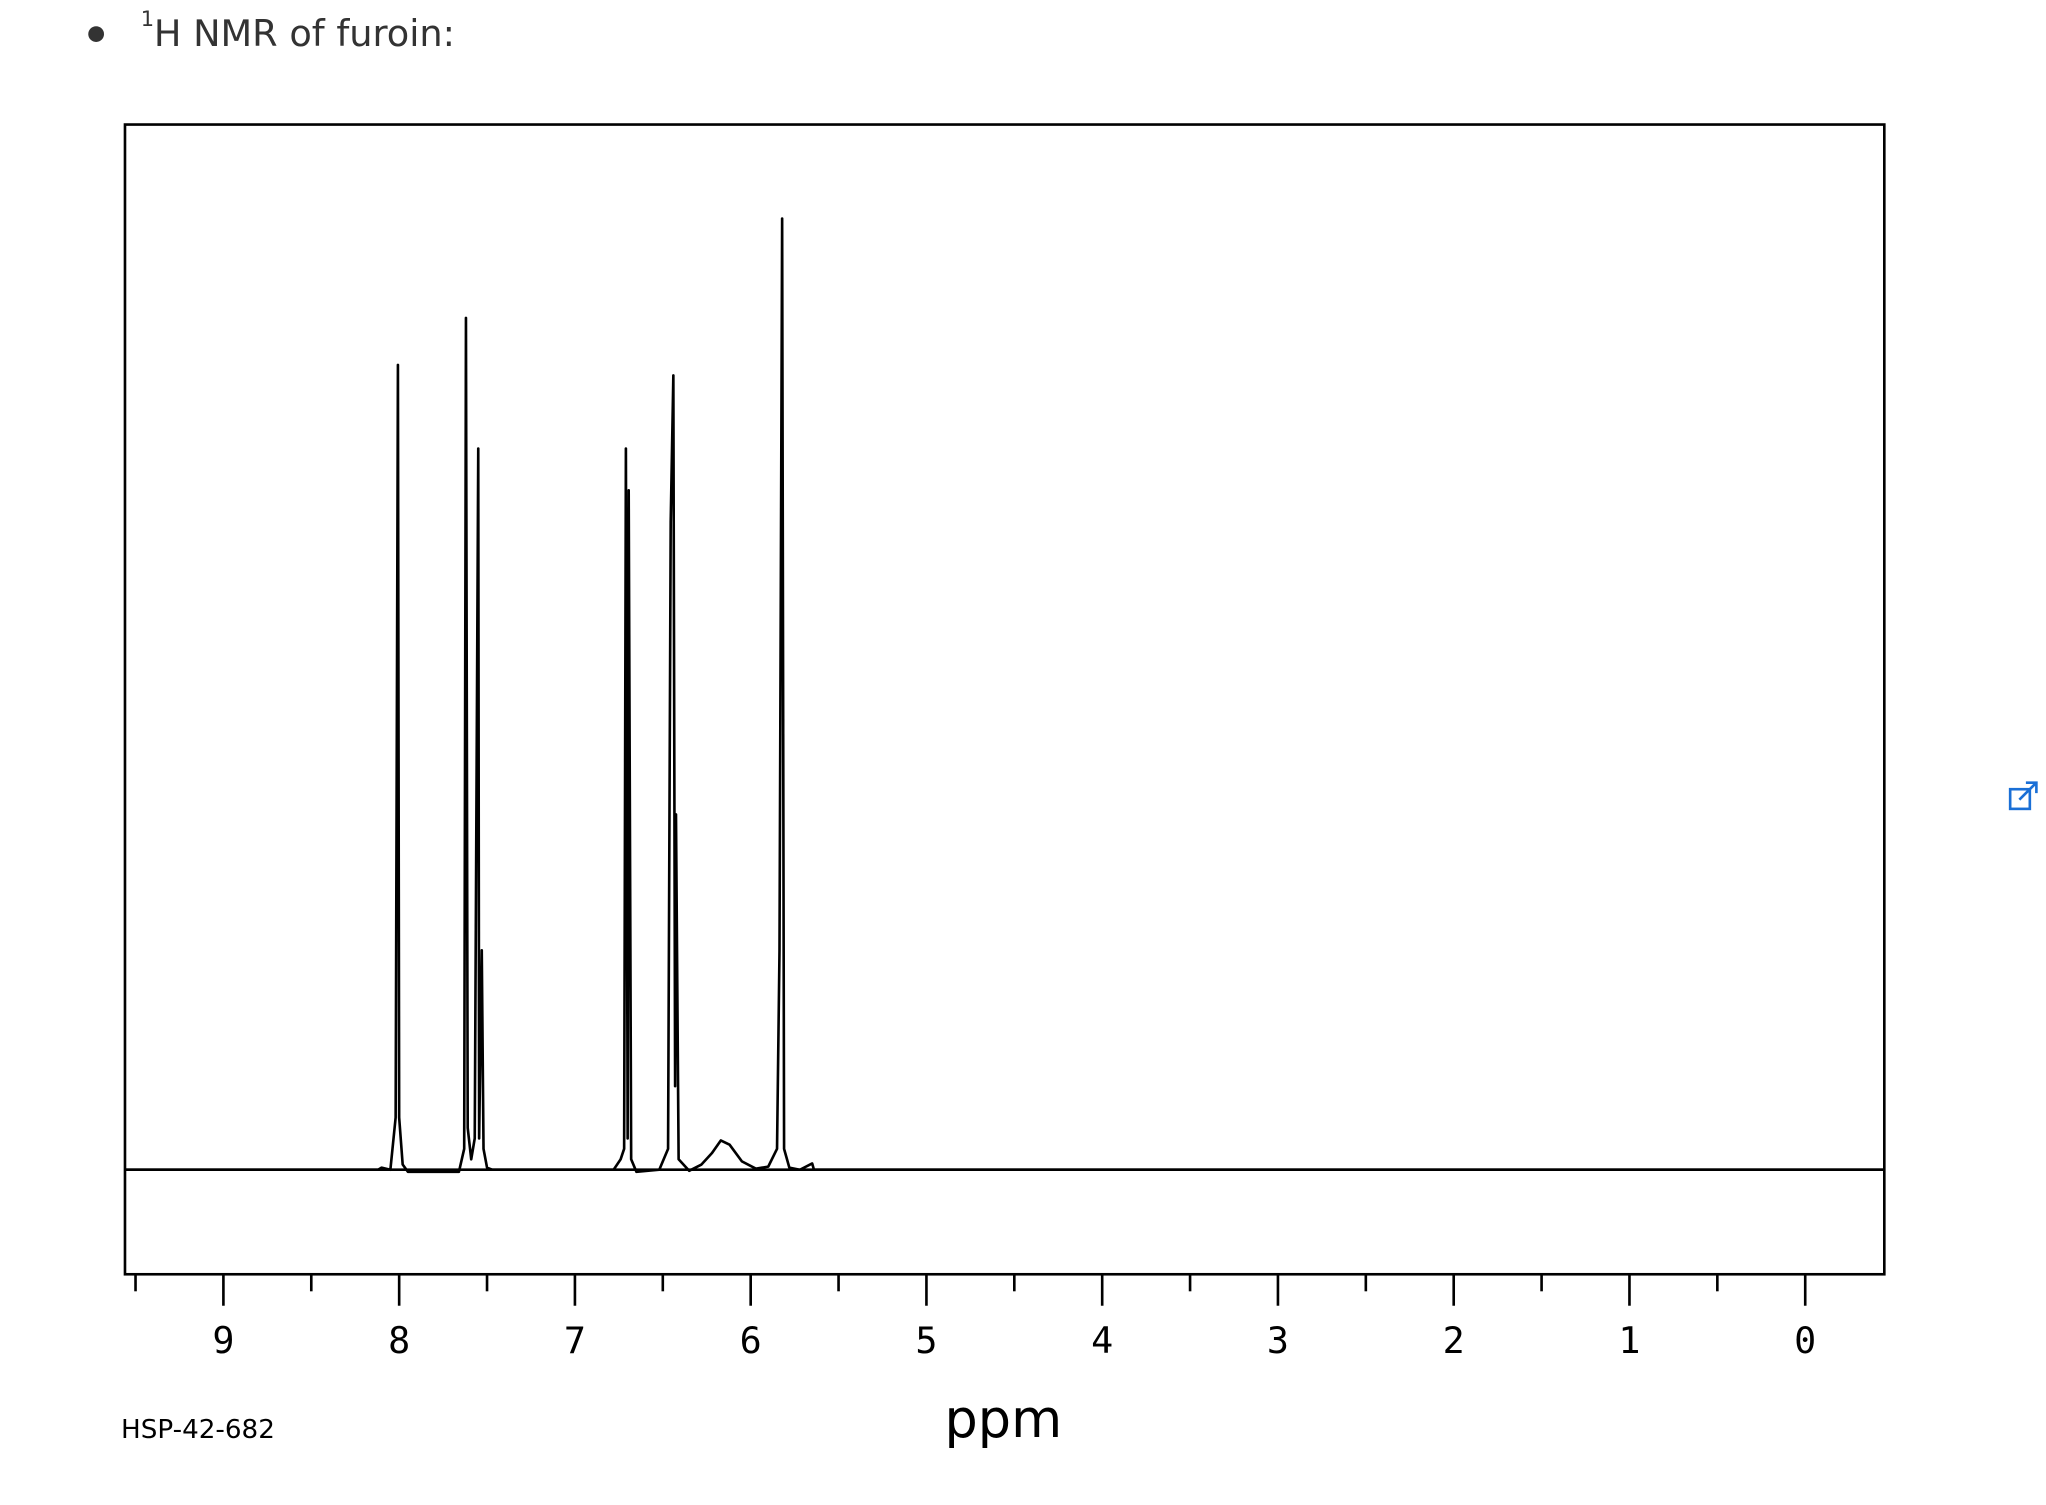 The height and width of the screenshot is (1505, 2046). Describe the element at coordinates (1454, 1340) in the screenshot. I see `x-tick-label: 2` at that location.